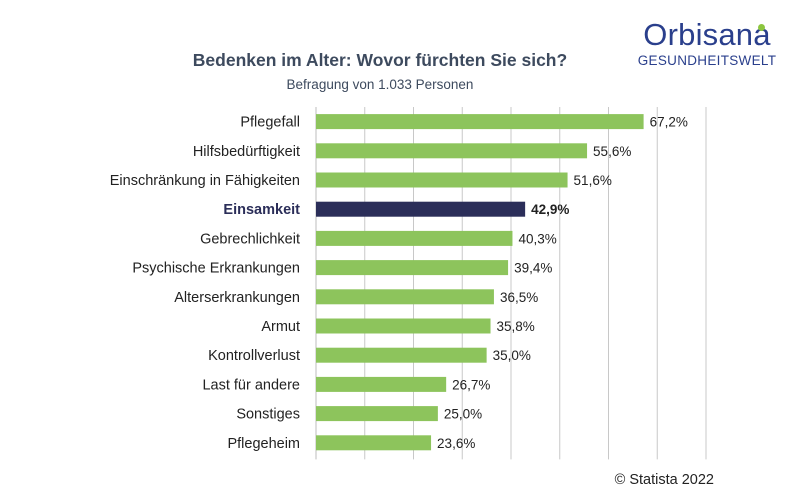 The height and width of the screenshot is (500, 800). I want to click on category-label: Hilfsbedürftigkeit, so click(246, 152).